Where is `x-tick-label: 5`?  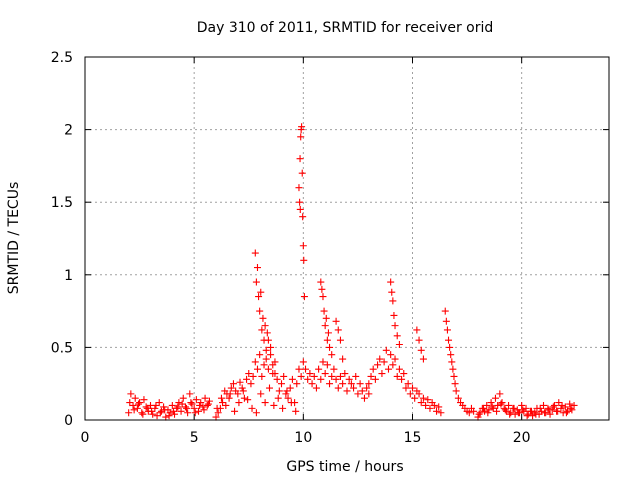
x-tick-label: 5 is located at coordinates (194, 438).